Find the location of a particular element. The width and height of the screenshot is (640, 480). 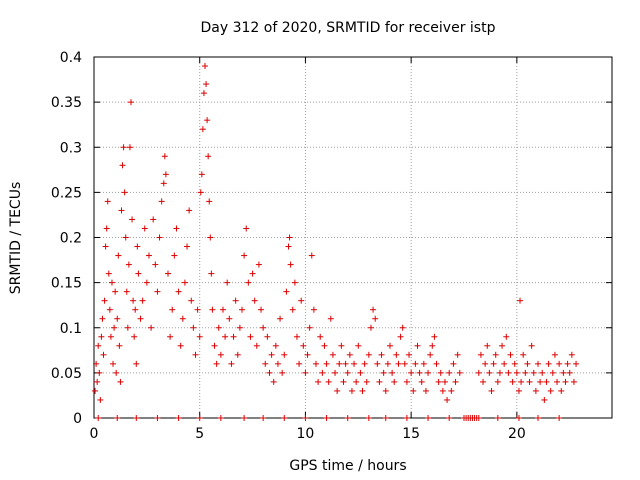

x-tick-label: 20 is located at coordinates (517, 434).